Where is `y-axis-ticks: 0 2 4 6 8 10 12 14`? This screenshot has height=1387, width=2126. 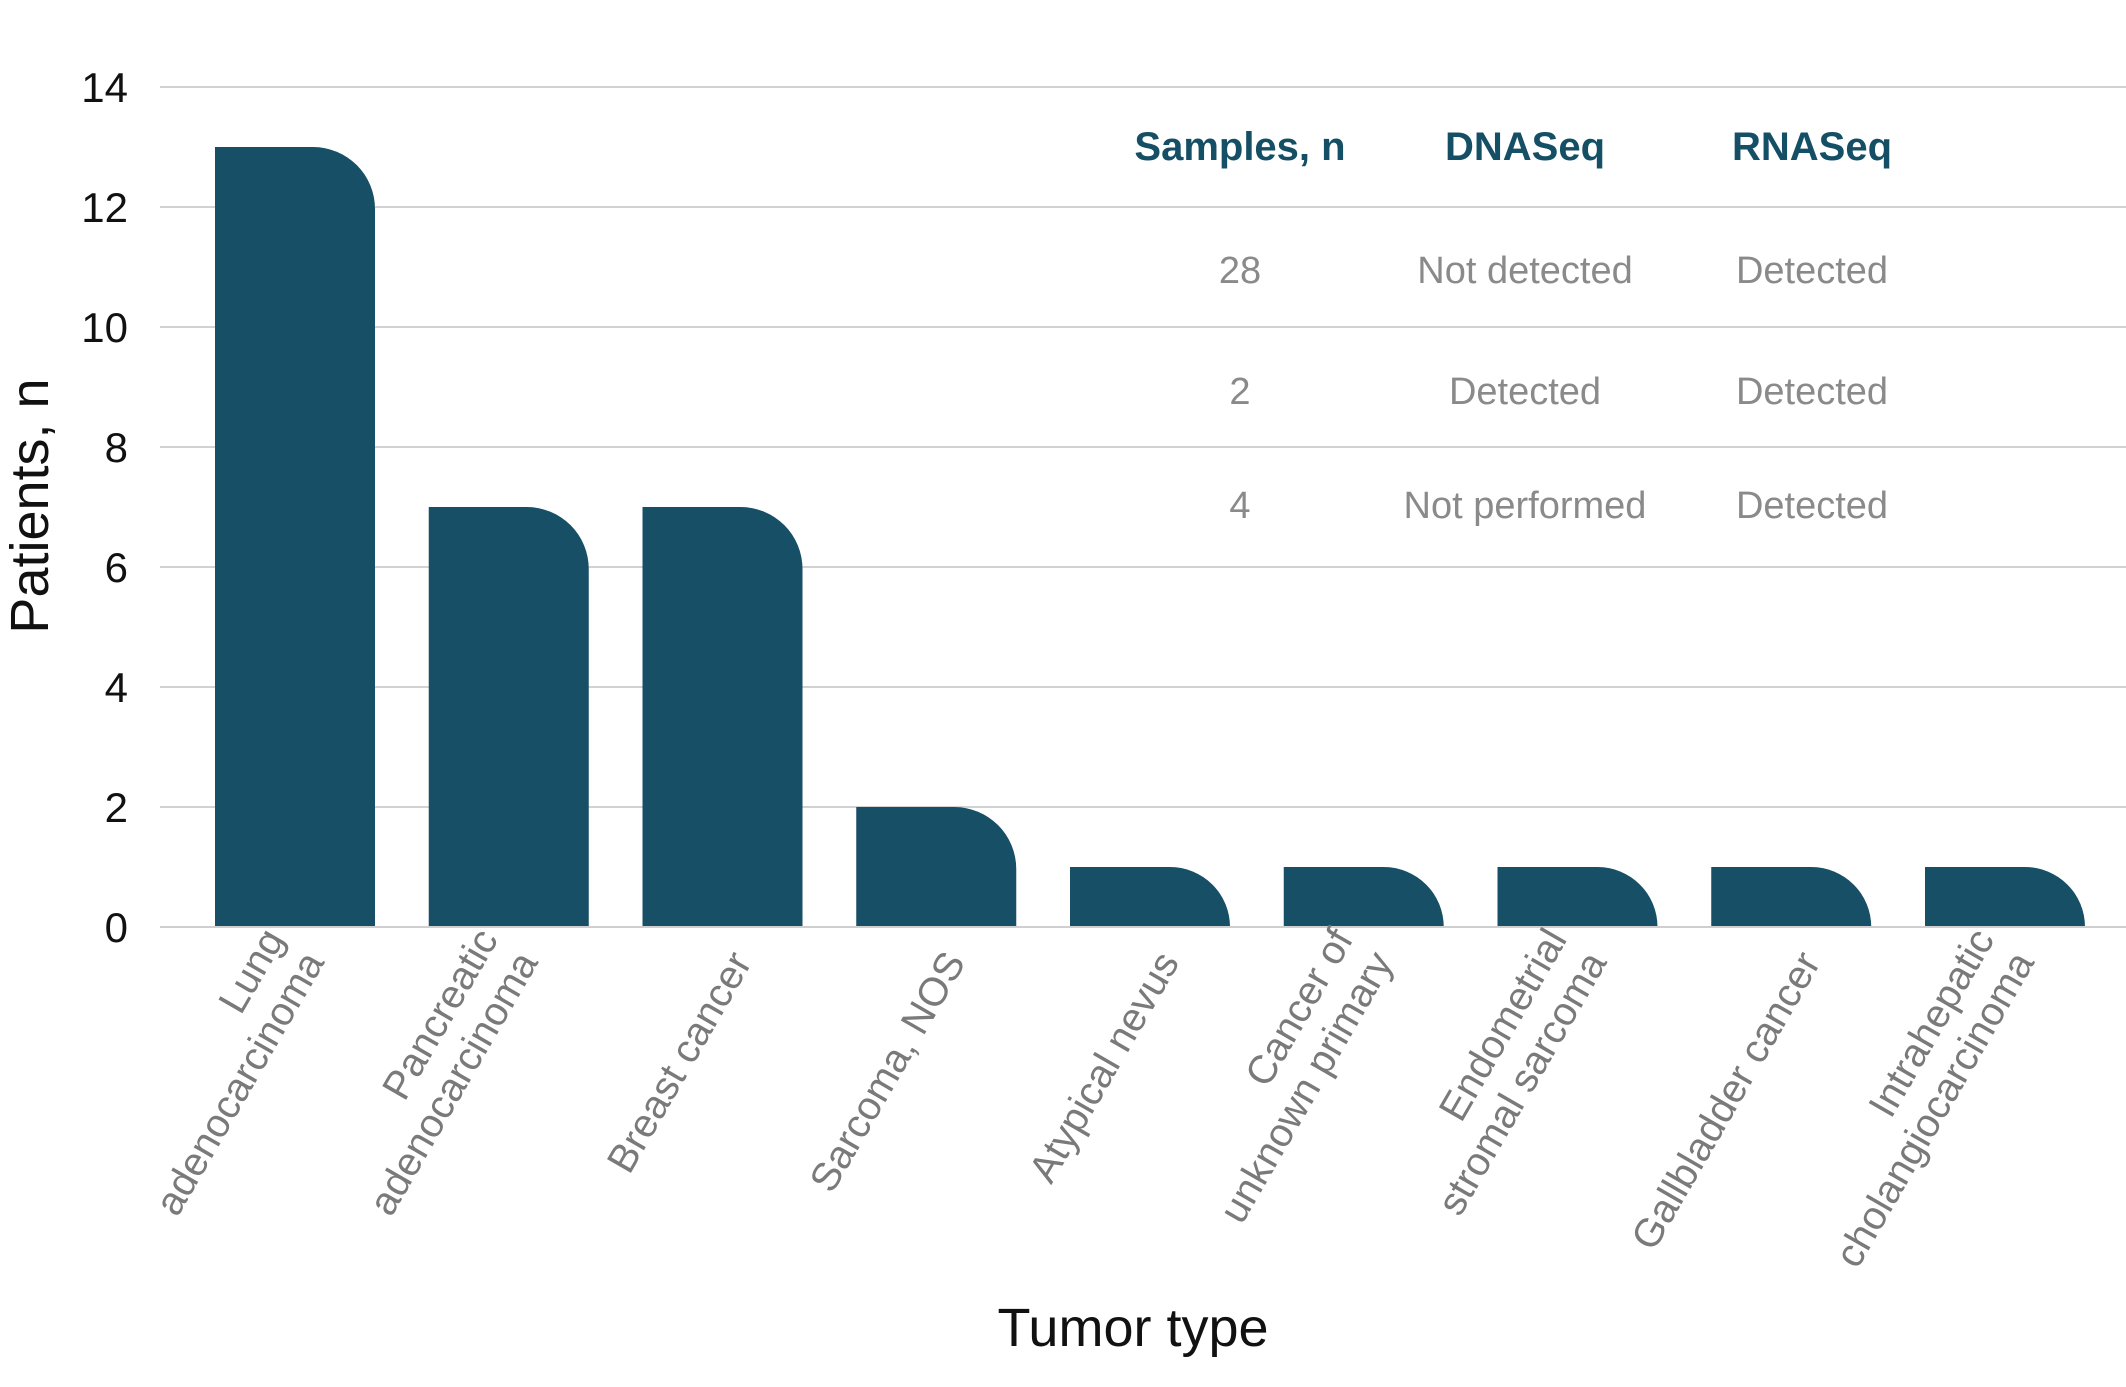
y-axis-ticks: 0 2 4 6 8 10 12 14 is located at coordinates (104, 507).